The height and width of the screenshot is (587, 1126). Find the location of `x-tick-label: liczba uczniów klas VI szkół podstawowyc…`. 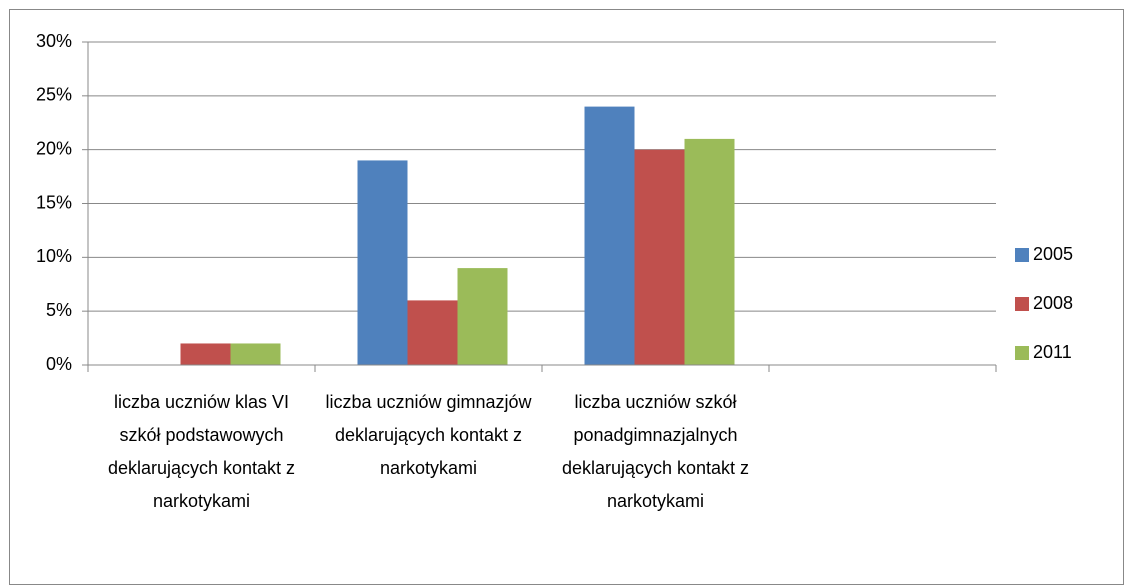

x-tick-label: liczba uczniów klas VI szkół podstawowyc… is located at coordinates (201, 451).